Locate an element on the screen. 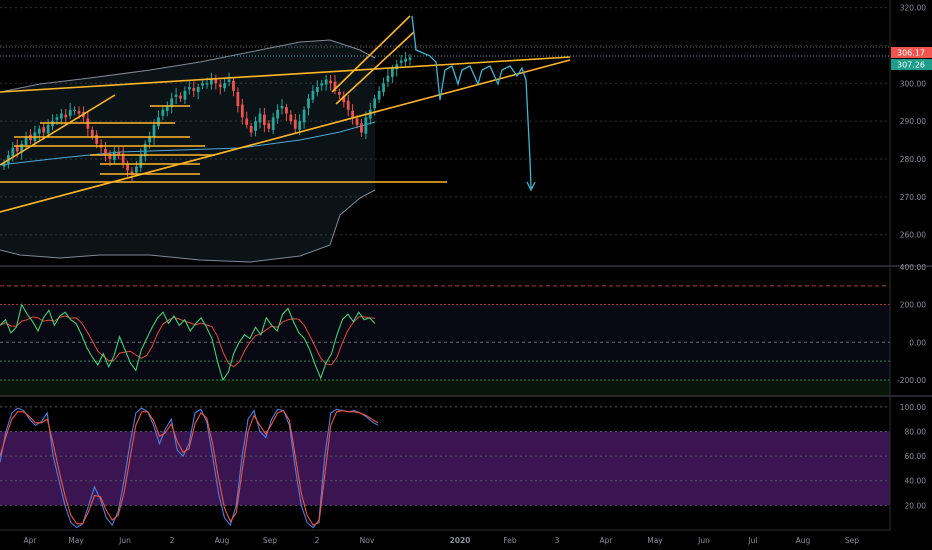 The width and height of the screenshot is (932, 550). y-tick-label: 20.00 is located at coordinates (916, 505).